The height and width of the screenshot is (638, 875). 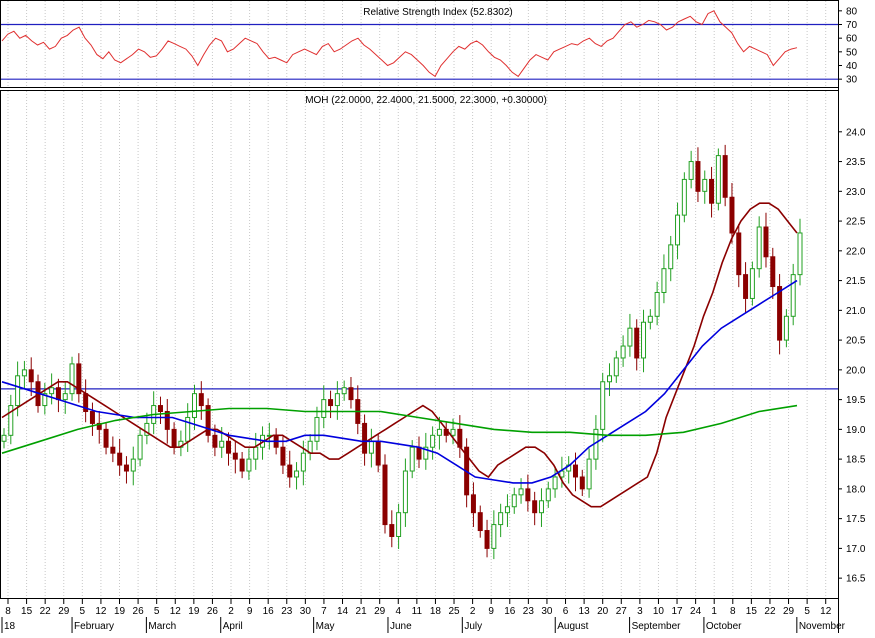 What do you see at coordinates (8, 611) in the screenshot?
I see `date-tick-label: 8` at bounding box center [8, 611].